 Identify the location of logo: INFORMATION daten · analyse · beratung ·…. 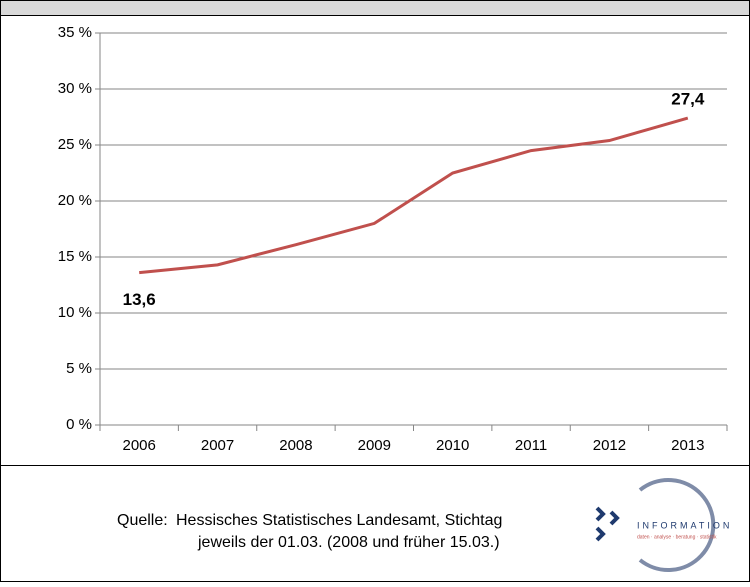
(663, 525).